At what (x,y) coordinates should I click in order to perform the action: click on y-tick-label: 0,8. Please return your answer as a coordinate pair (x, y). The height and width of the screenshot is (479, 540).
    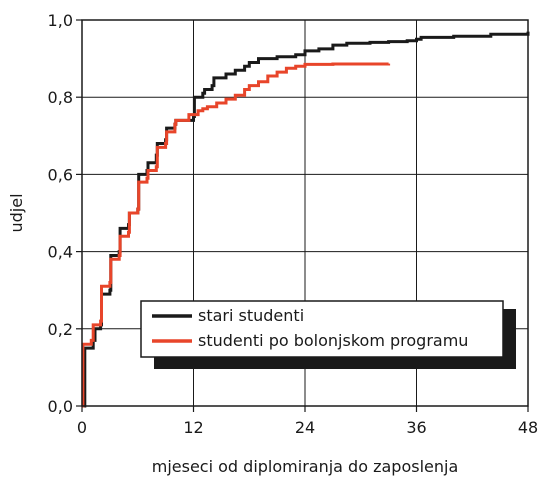
    Looking at the image, I should click on (60, 97).